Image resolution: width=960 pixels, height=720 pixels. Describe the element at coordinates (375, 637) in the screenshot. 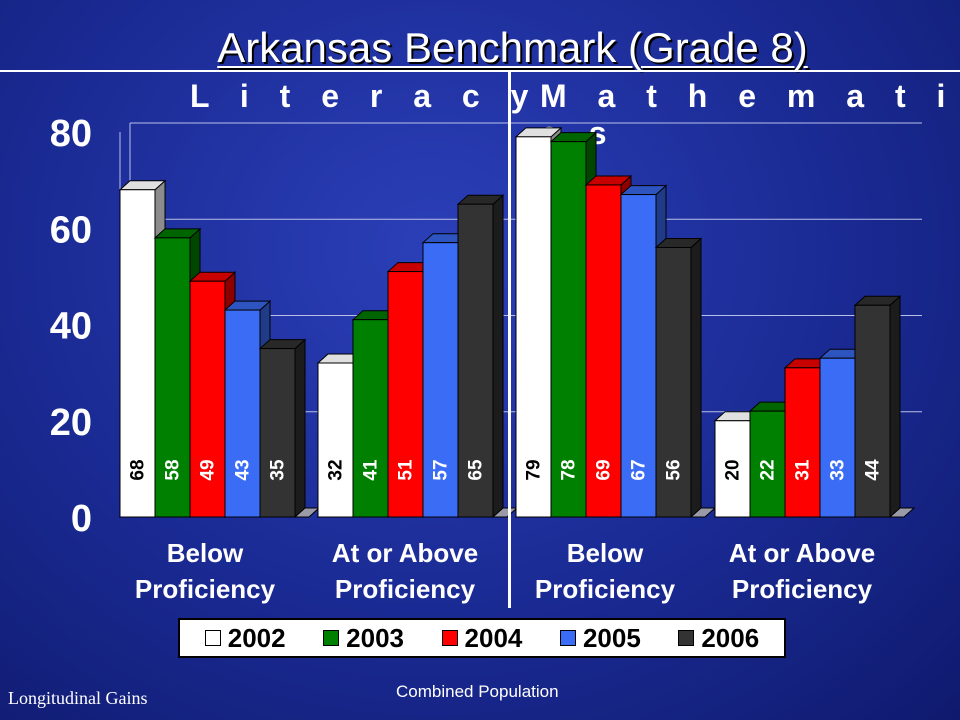

I see `legend-label: 2003` at that location.